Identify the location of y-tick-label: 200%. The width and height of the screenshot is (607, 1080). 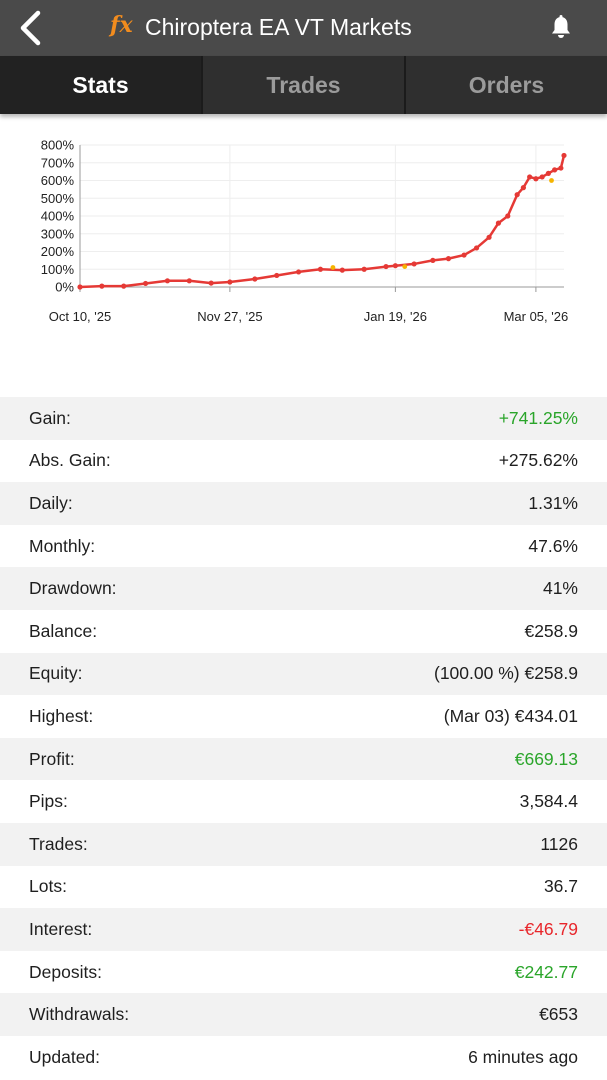
(58, 251).